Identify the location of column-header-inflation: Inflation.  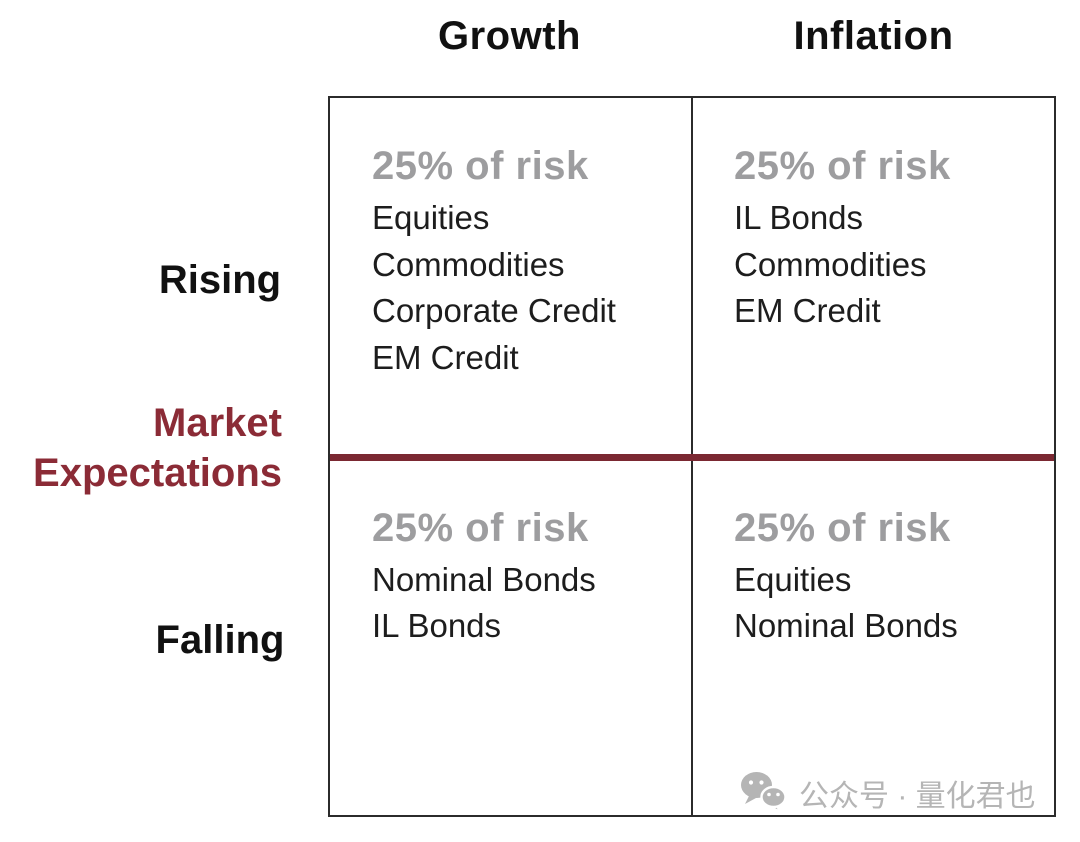
(873, 36).